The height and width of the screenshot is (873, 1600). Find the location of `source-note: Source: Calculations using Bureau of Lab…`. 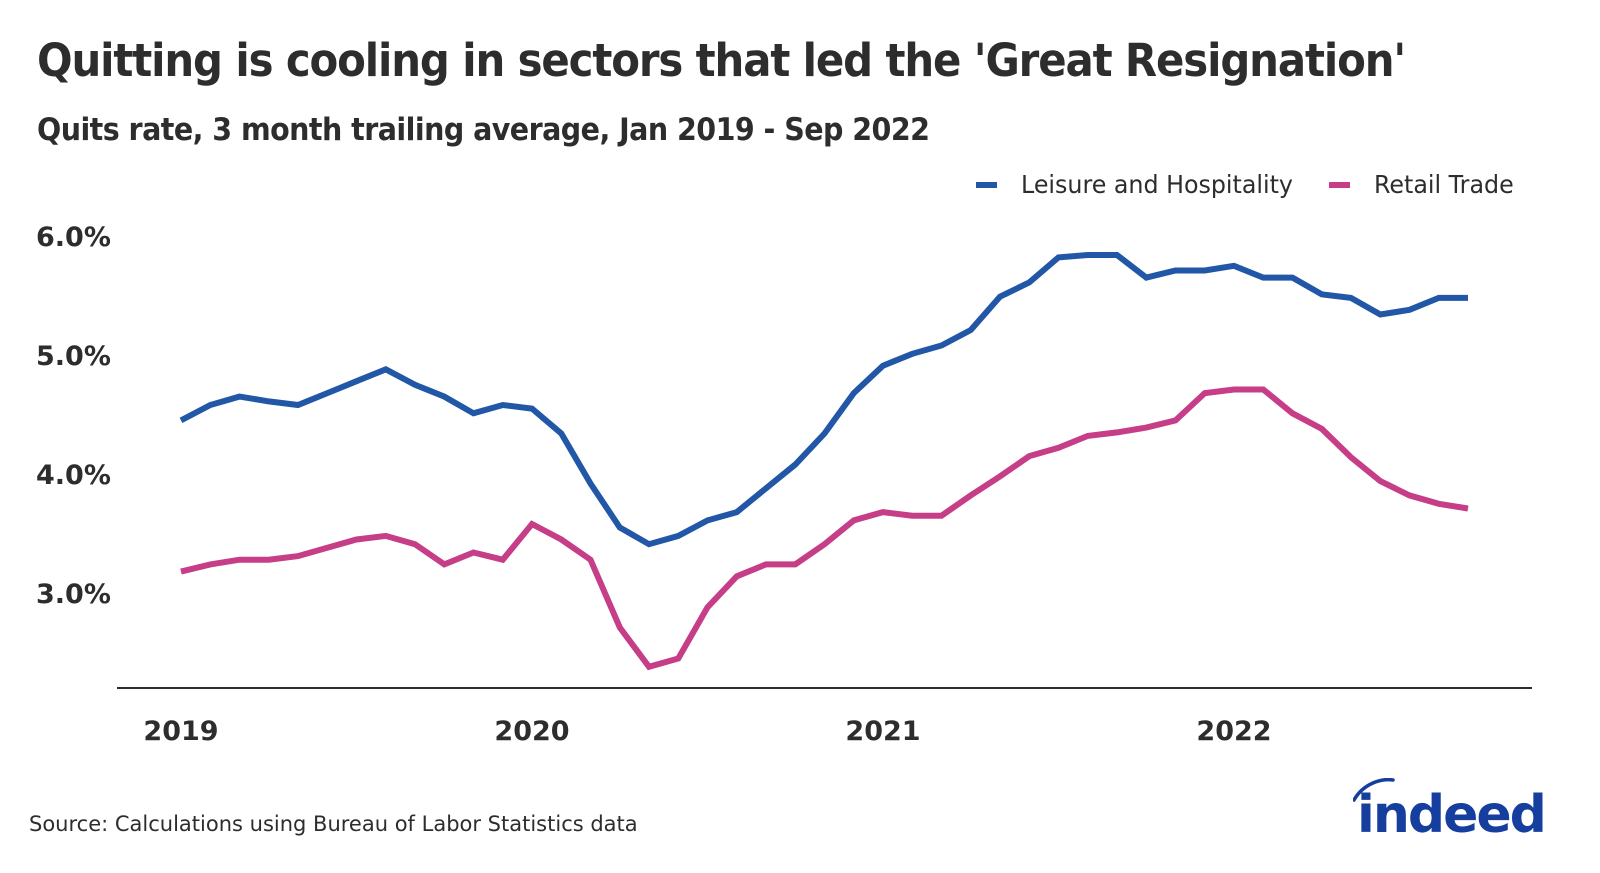

source-note: Source: Calculations using Bureau of Lab… is located at coordinates (333, 824).